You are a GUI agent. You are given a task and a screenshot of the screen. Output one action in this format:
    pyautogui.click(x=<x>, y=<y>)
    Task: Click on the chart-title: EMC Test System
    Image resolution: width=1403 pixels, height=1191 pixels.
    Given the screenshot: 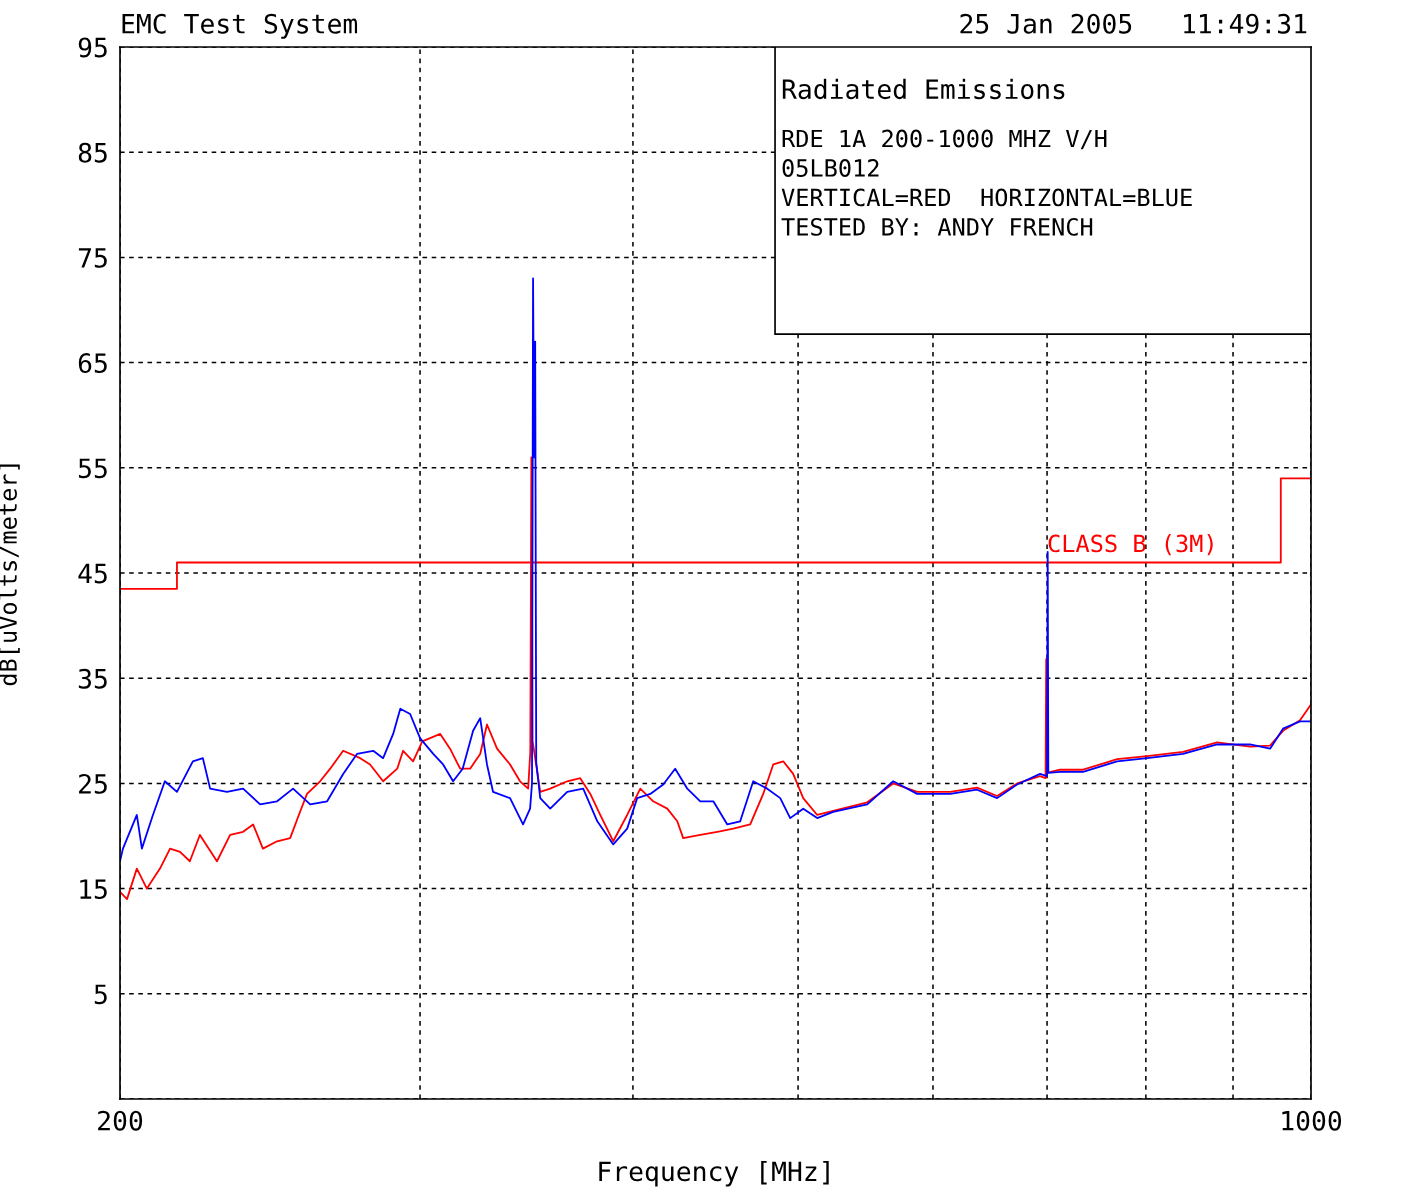 What is the action you would take?
    pyautogui.click(x=240, y=26)
    